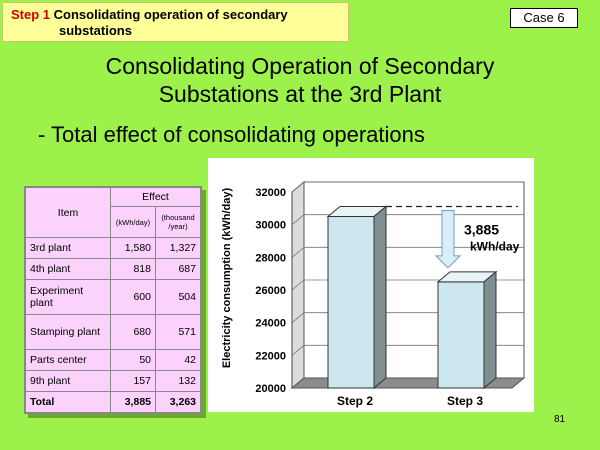 This screenshot has height=450, width=600. Describe the element at coordinates (481, 230) in the screenshot. I see `savings-value: 3,885` at that location.